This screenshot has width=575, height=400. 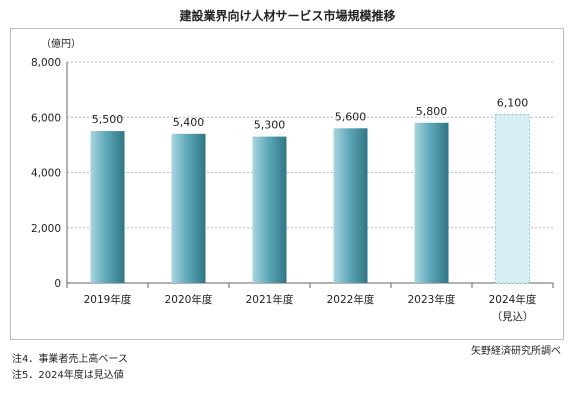 What do you see at coordinates (46, 118) in the screenshot?
I see `y-tick-label: 6,000` at bounding box center [46, 118].